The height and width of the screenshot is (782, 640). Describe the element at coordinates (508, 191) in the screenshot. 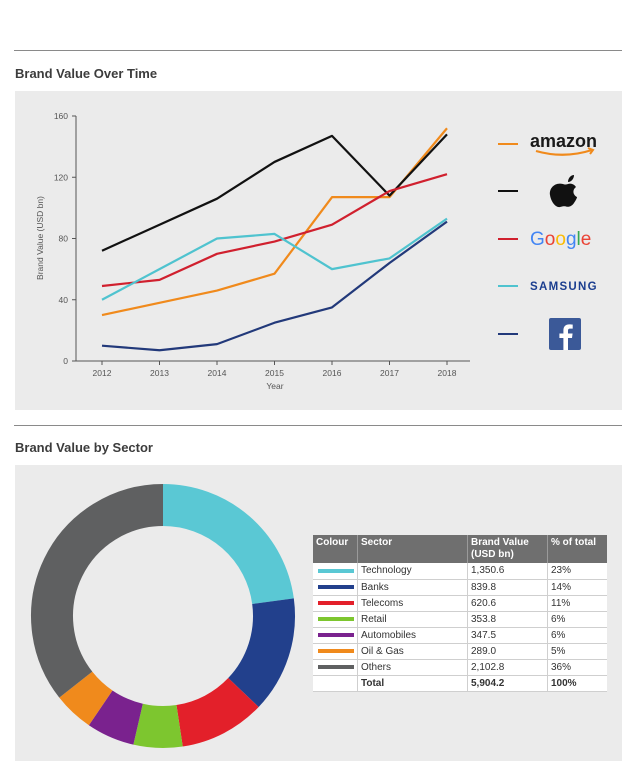

I see `legend-dash-apple` at that location.